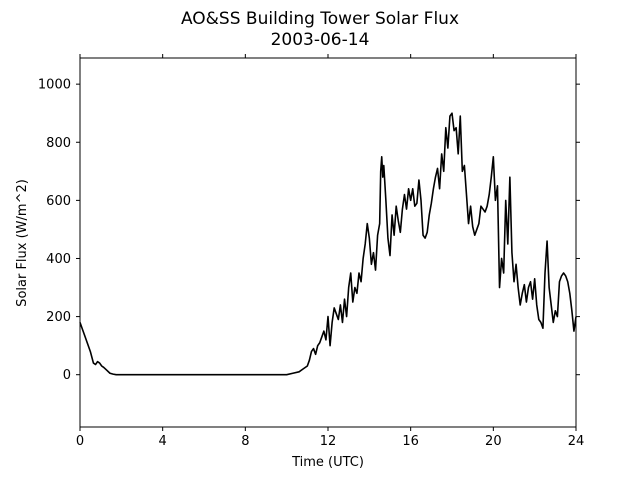 This screenshot has width=640, height=480. I want to click on y-tick-label: 200, so click(58, 317).